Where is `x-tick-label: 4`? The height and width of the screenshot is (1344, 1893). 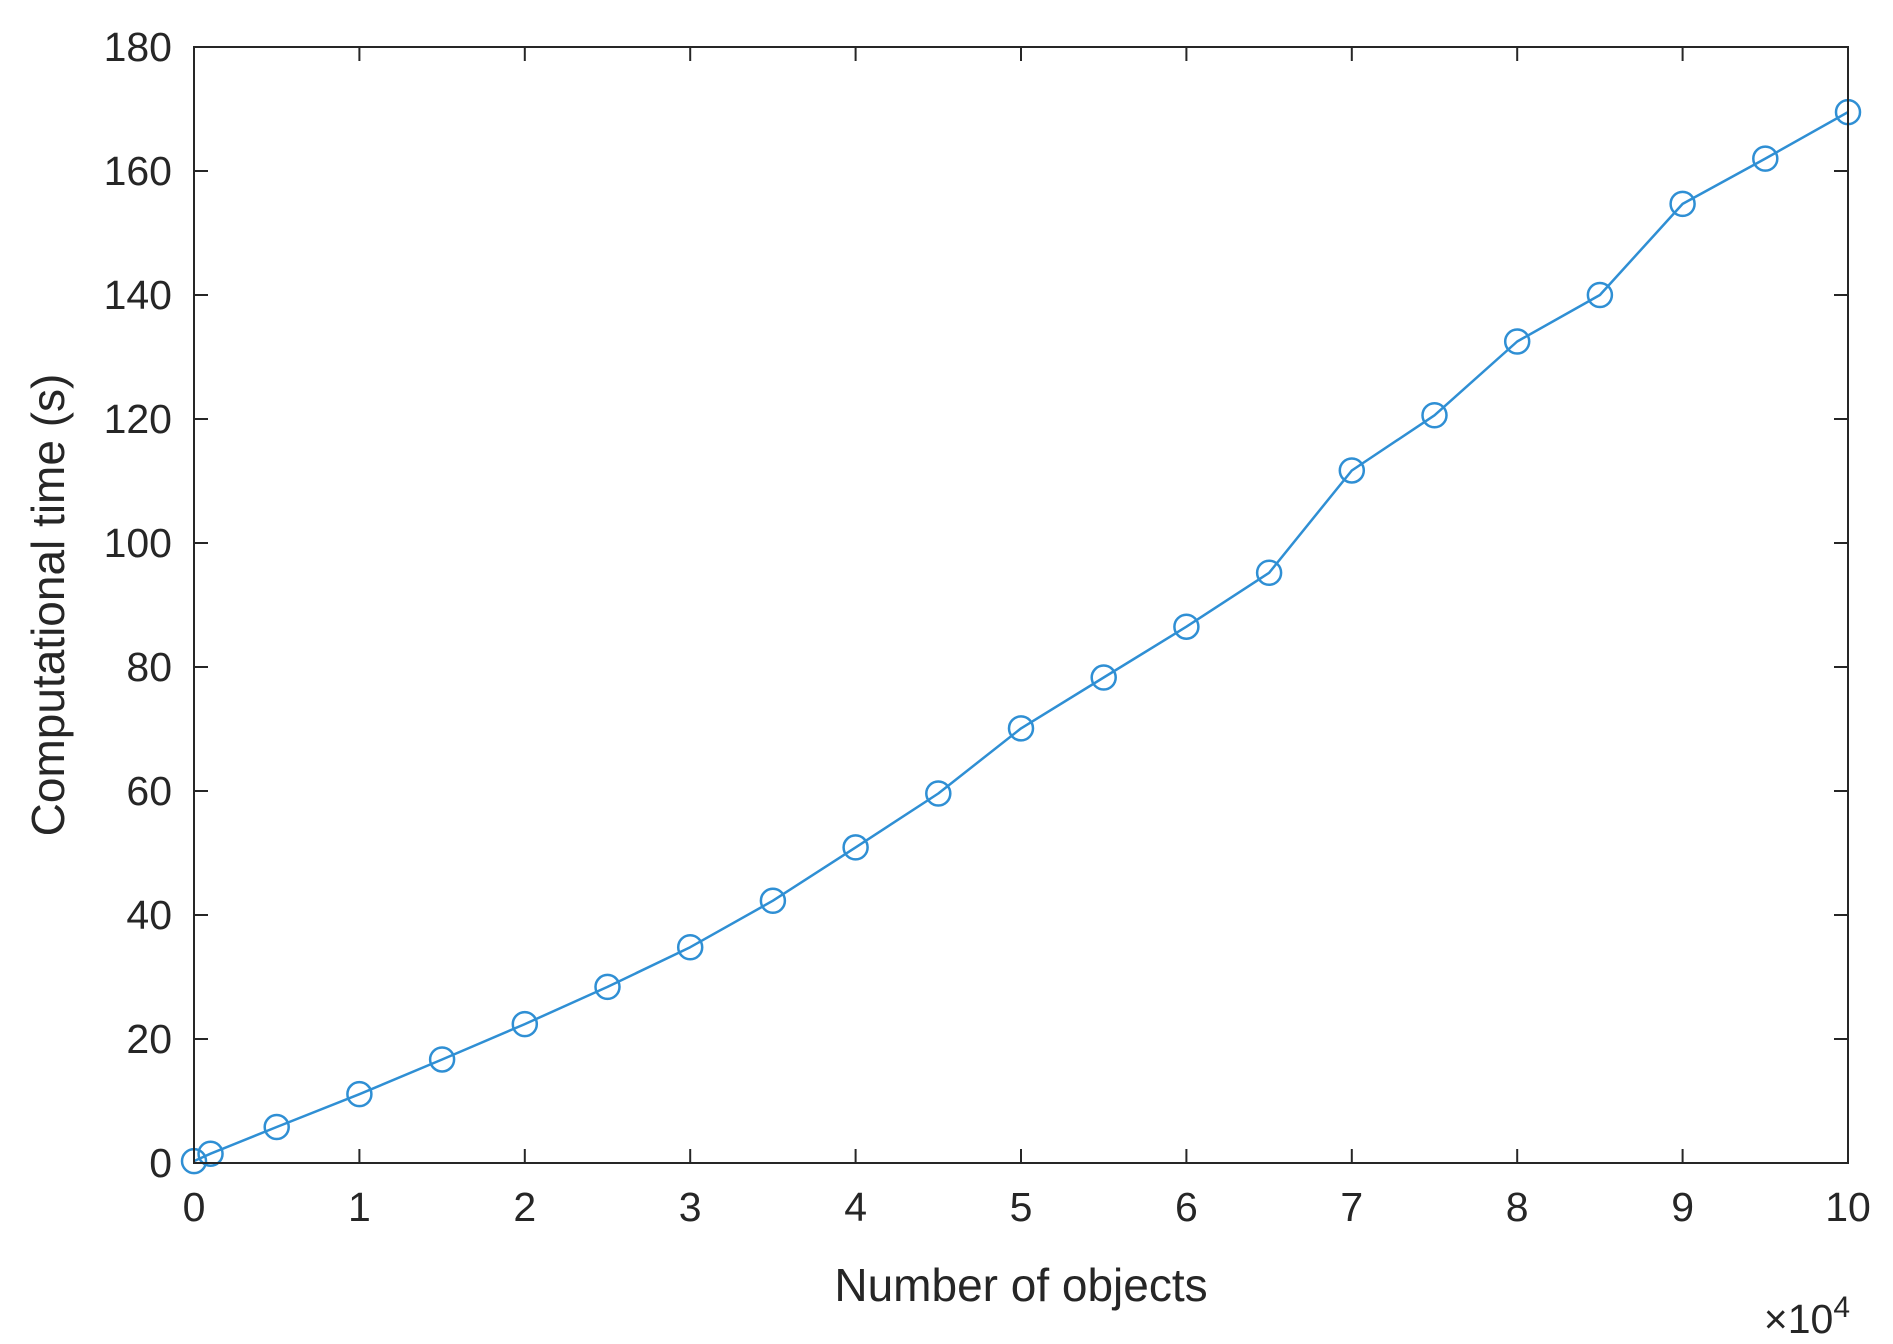 x-tick-label: 4 is located at coordinates (855, 1207).